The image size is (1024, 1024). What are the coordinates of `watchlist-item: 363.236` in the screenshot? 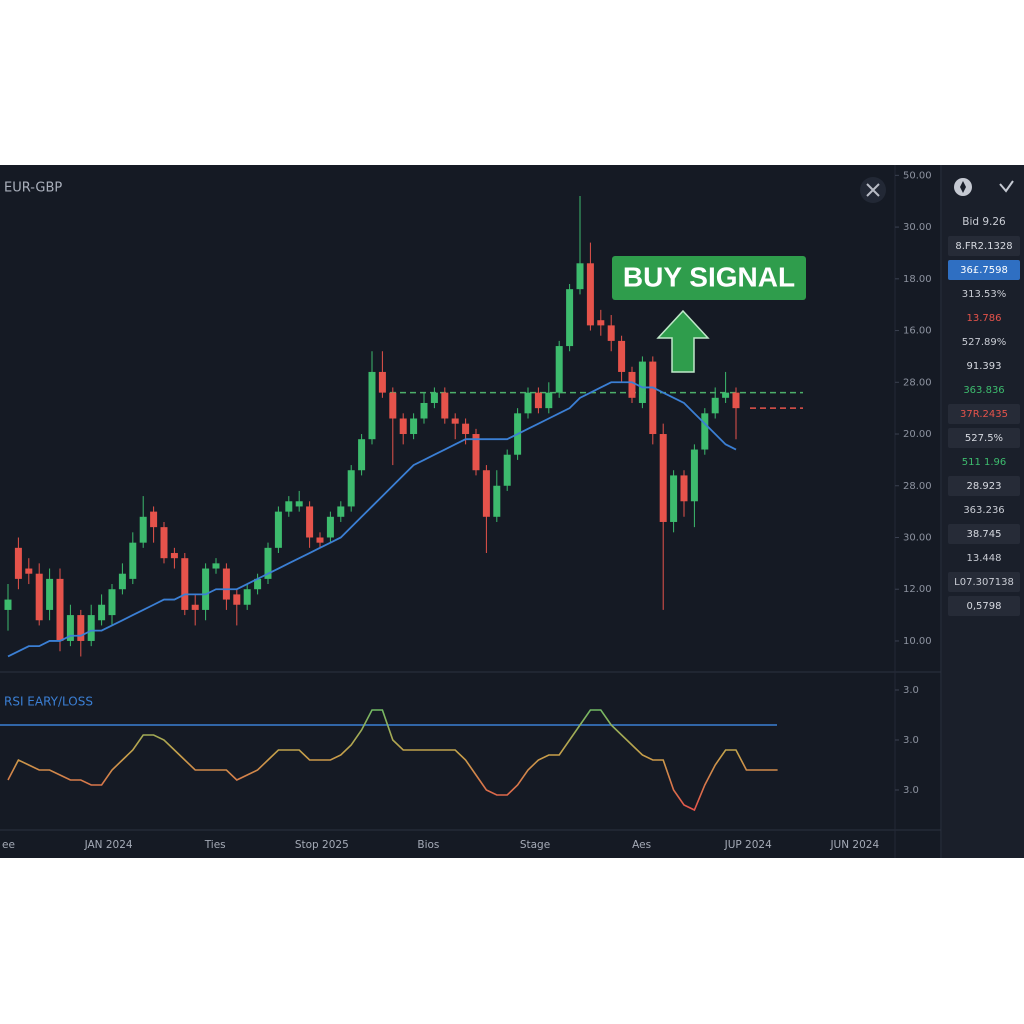 It's located at (983, 510).